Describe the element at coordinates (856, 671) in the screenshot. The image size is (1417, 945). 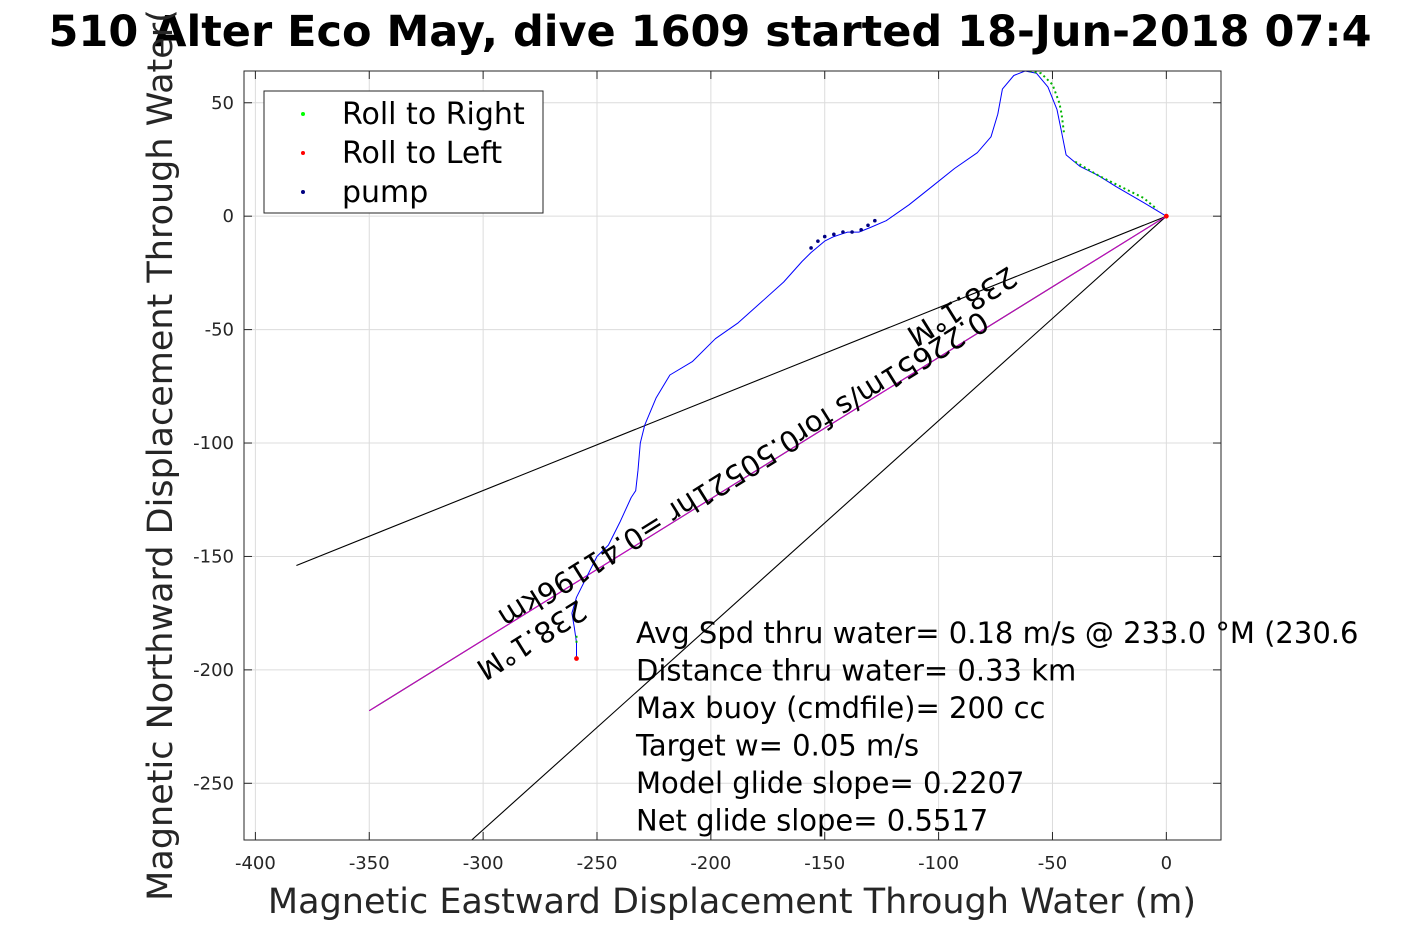
I see `annotation-line: Distance thru water= 0.33 km` at that location.